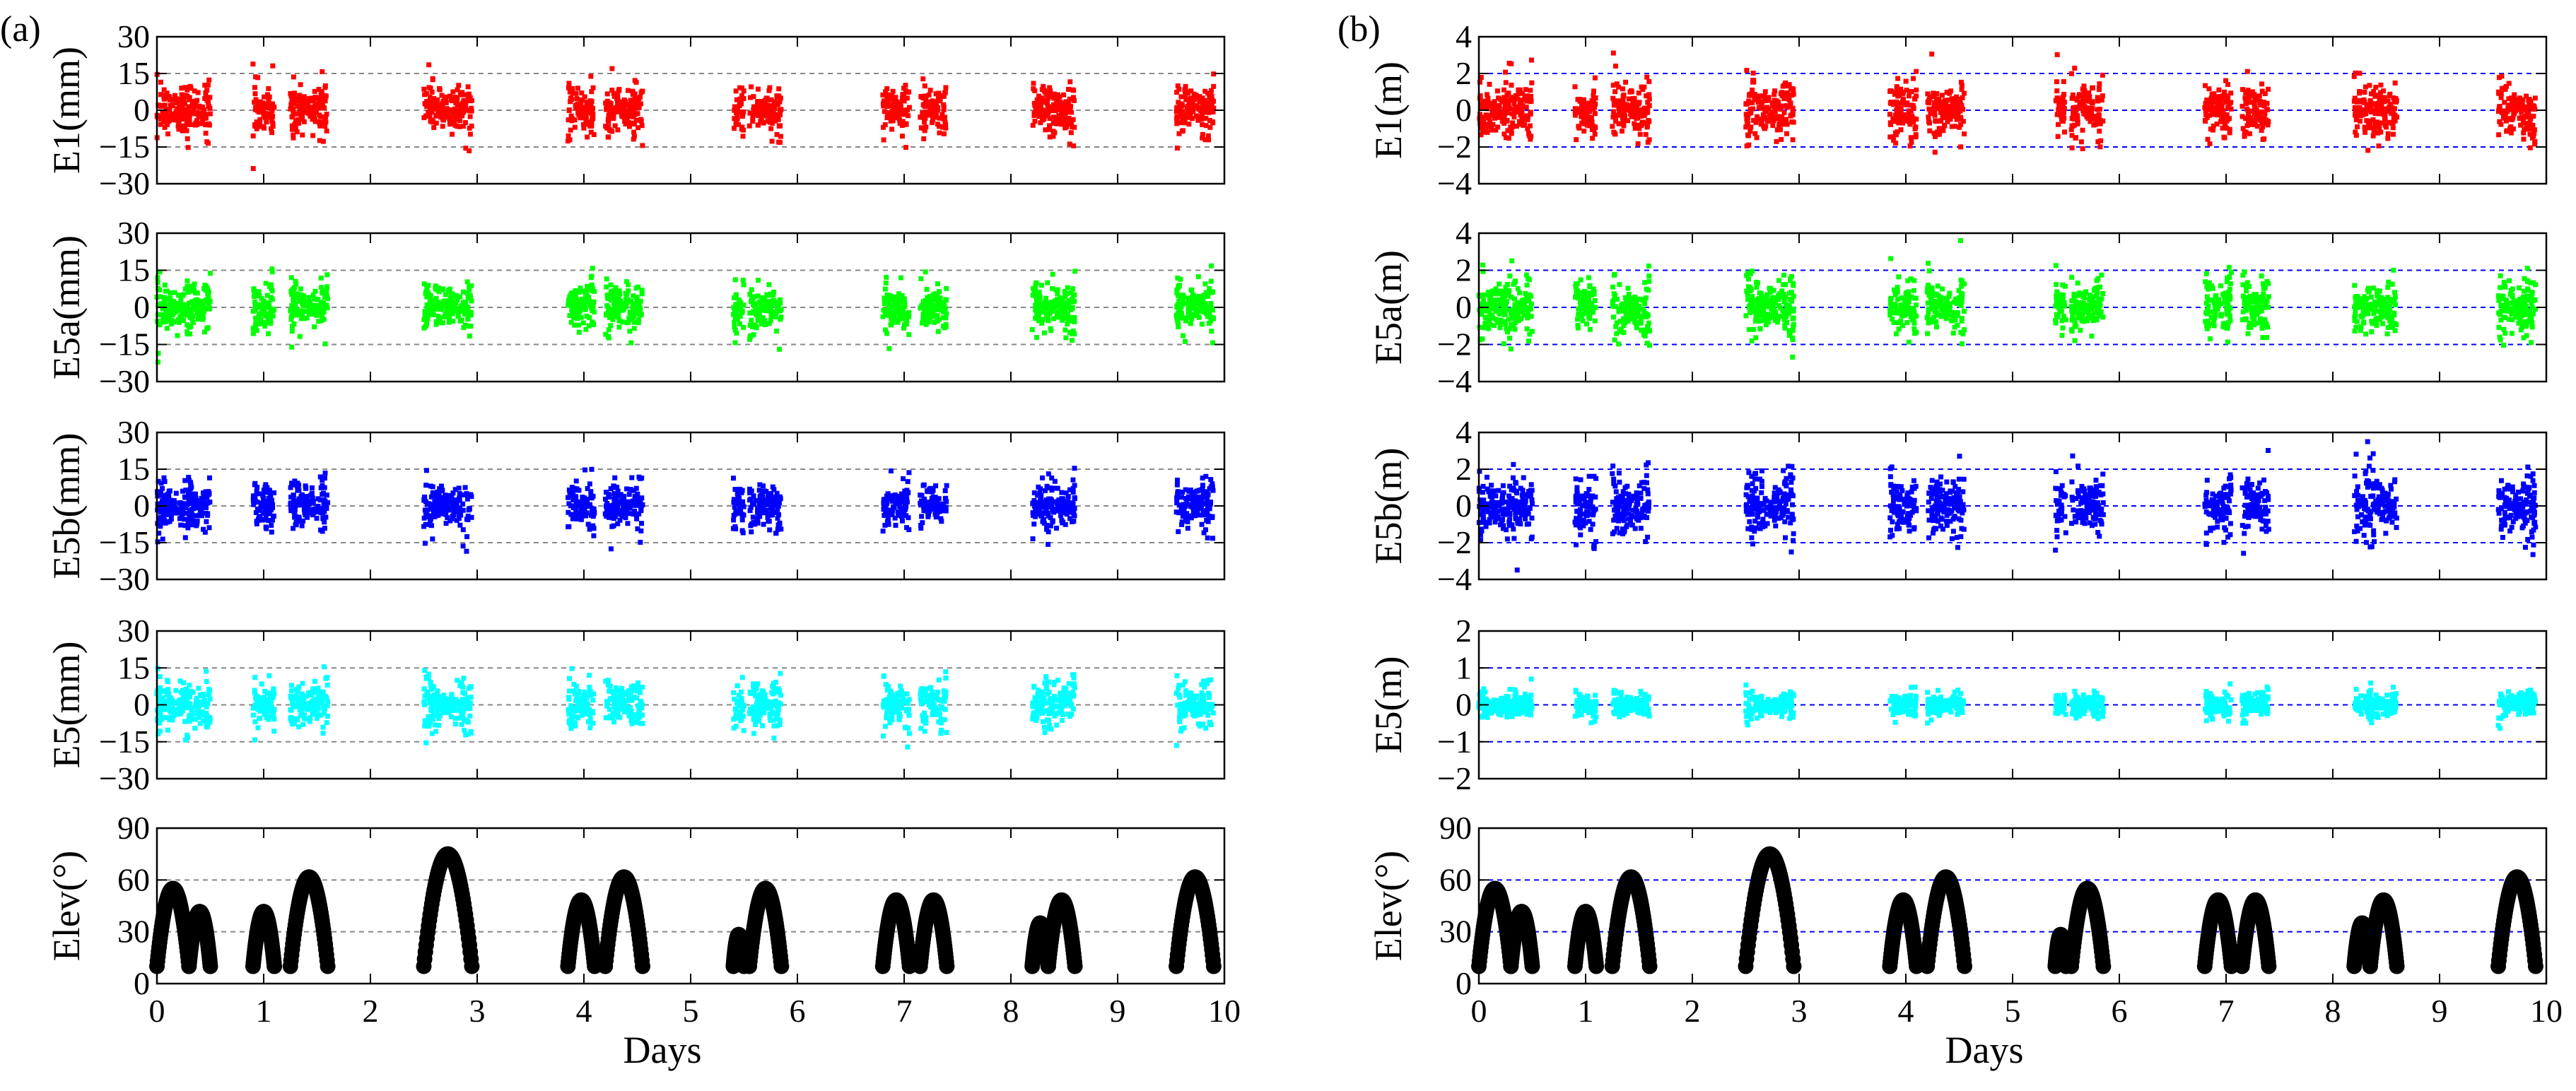  What do you see at coordinates (133, 469) in the screenshot?
I see `y-tick-label: 15` at bounding box center [133, 469].